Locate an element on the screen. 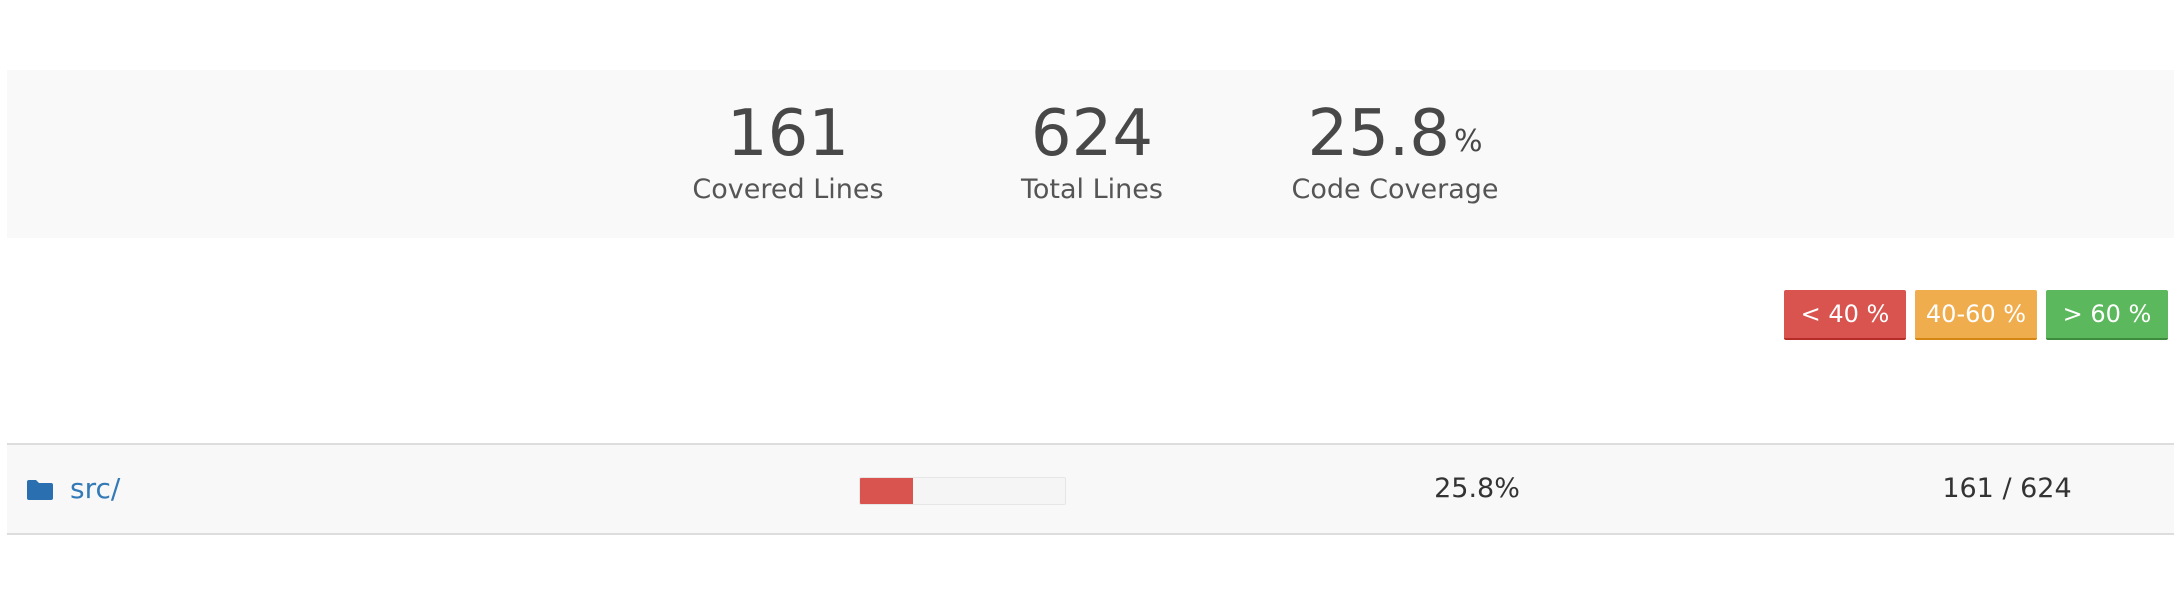  code-coverage-unit: % is located at coordinates (1468, 141).